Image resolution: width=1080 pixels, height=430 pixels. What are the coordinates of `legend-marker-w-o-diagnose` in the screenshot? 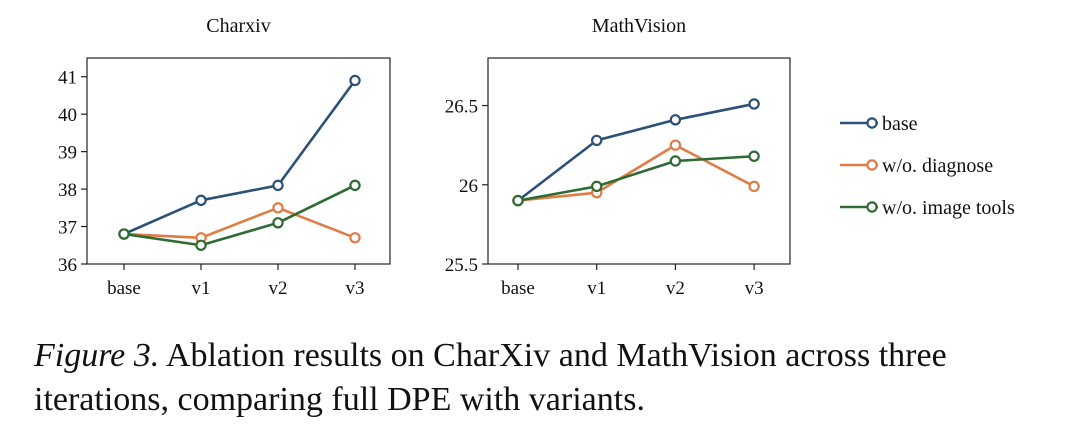 It's located at (872, 165).